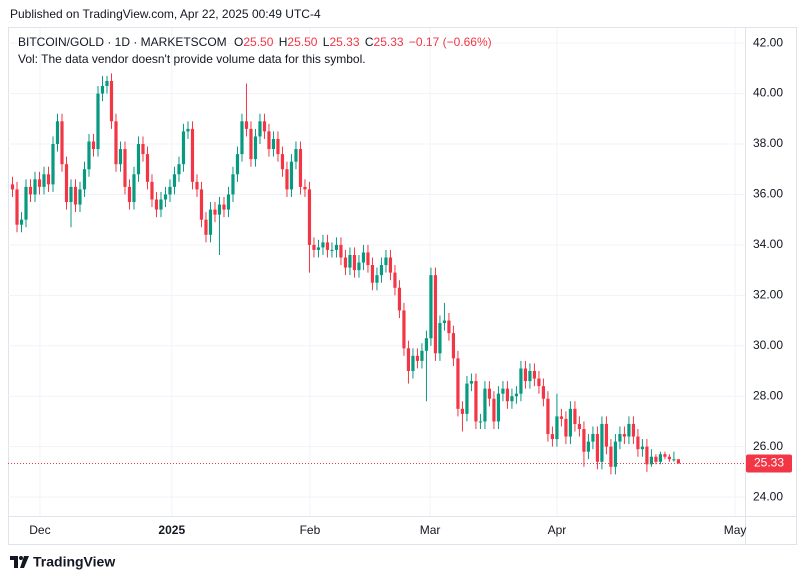  What do you see at coordinates (258, 42) in the screenshot?
I see `open-value: 25.50` at bounding box center [258, 42].